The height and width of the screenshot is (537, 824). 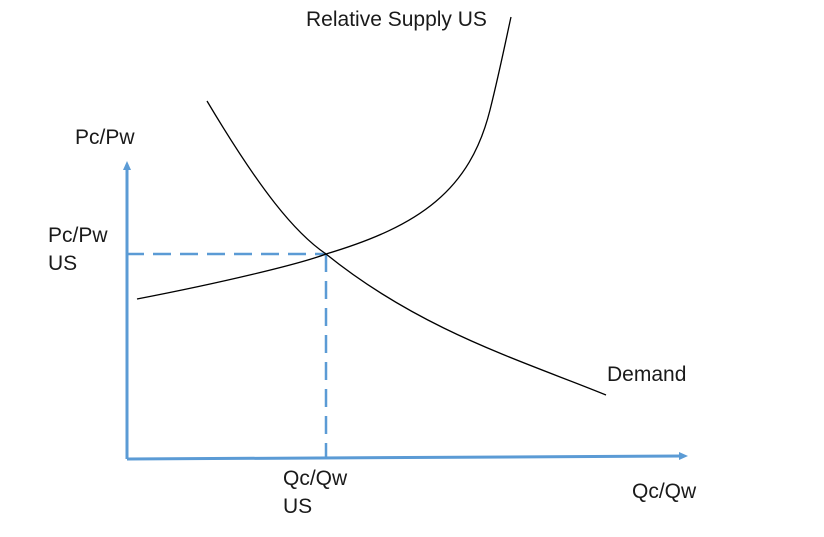 I want to click on equilibrium-quantity-label: Qc/Qw US, so click(x=315, y=493).